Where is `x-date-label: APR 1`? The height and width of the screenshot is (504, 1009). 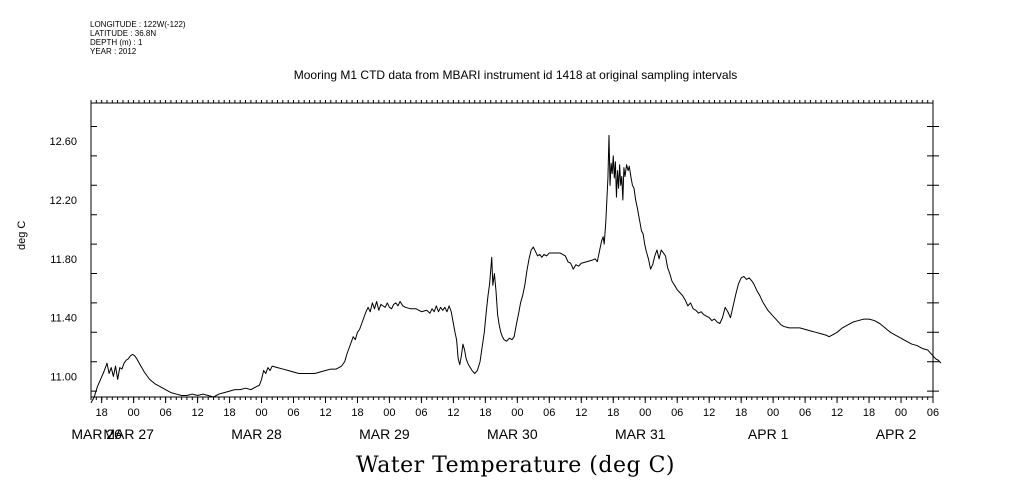
x-date-label: APR 1 is located at coordinates (768, 434).